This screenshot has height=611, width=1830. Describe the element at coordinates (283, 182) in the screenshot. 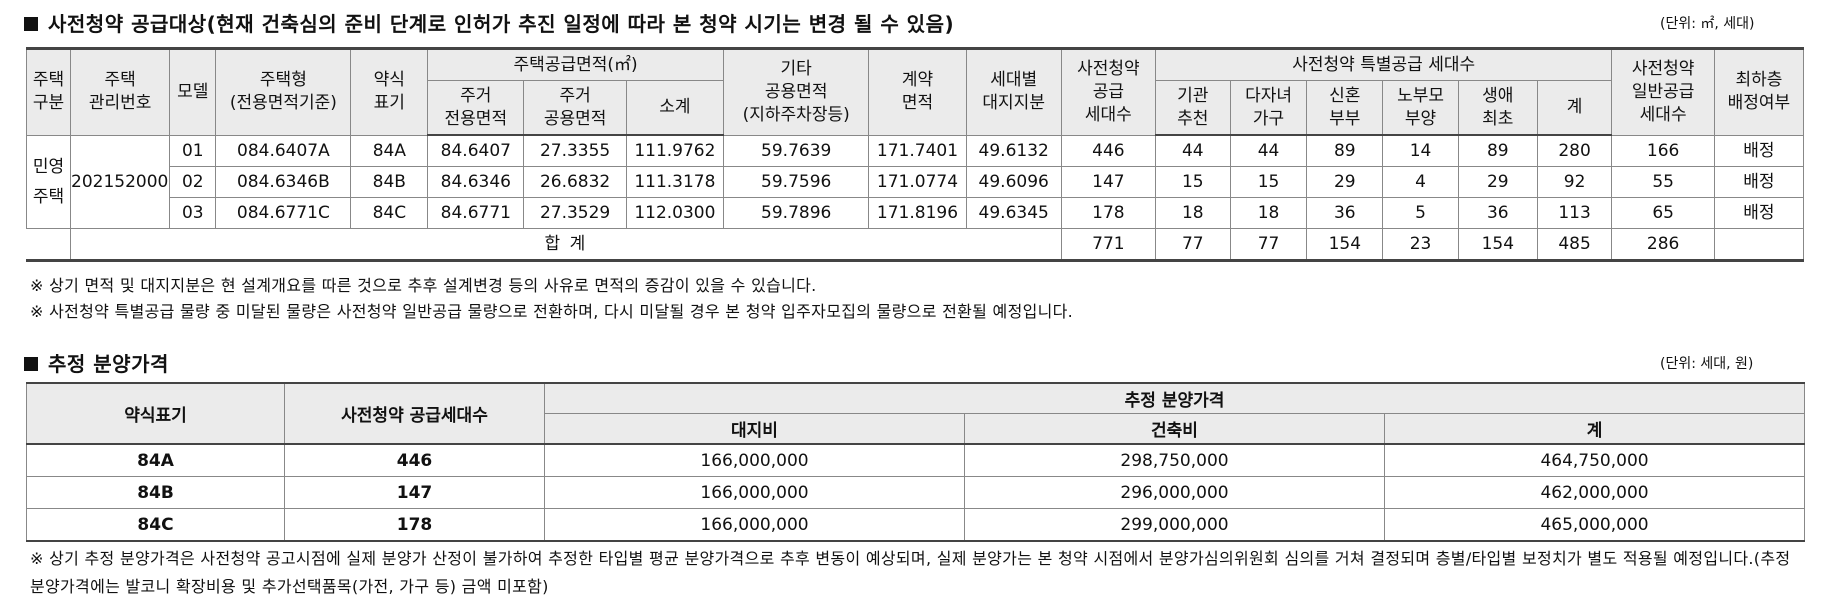

I see `cell-house-model: 084.6346B` at that location.